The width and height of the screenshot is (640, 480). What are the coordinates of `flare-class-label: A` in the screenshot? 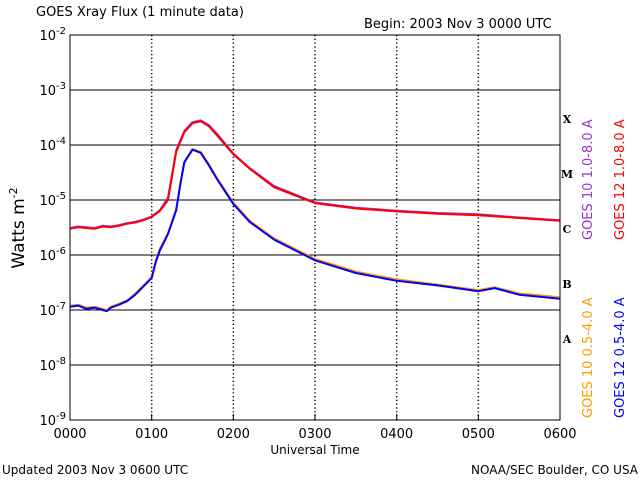 It's located at (567, 339).